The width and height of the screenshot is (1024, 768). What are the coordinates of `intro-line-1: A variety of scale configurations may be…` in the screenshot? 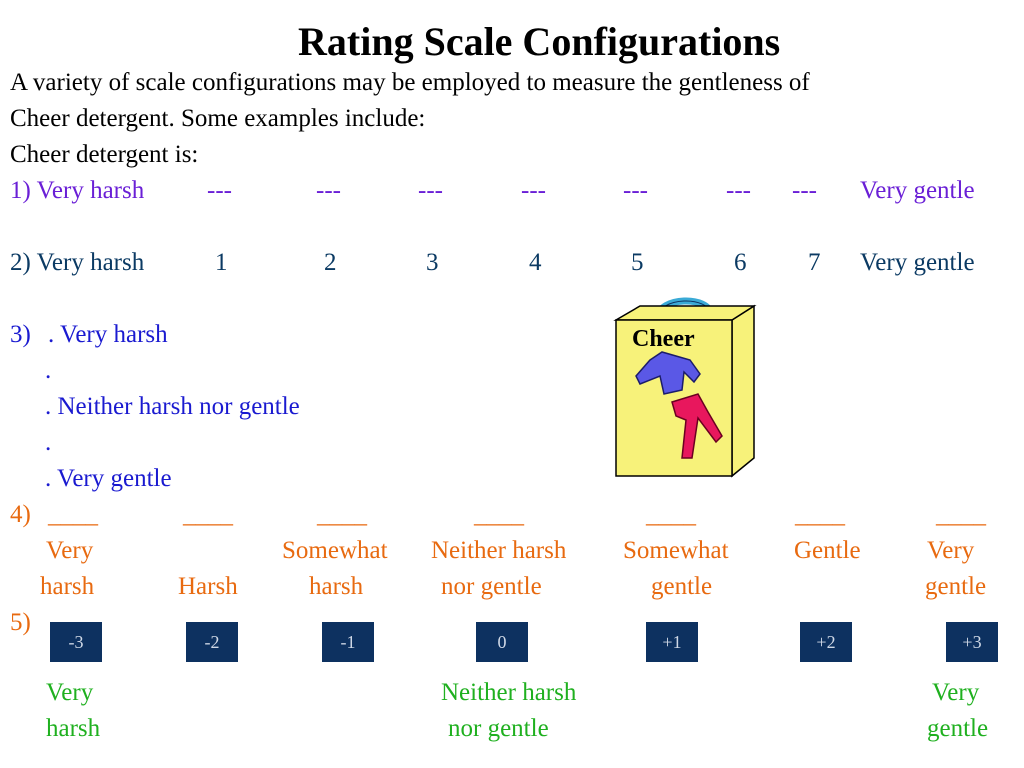 It's located at (410, 82).